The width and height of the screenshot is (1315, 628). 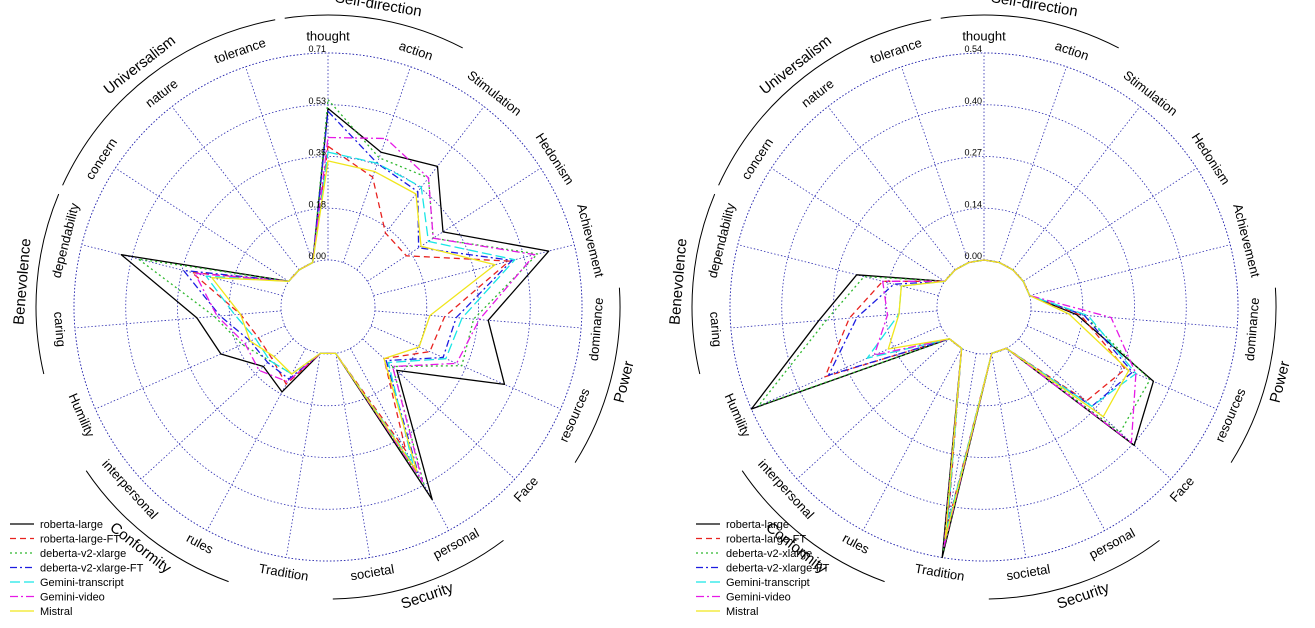 I want to click on spoke-label: Tradition, so click(x=284, y=572).